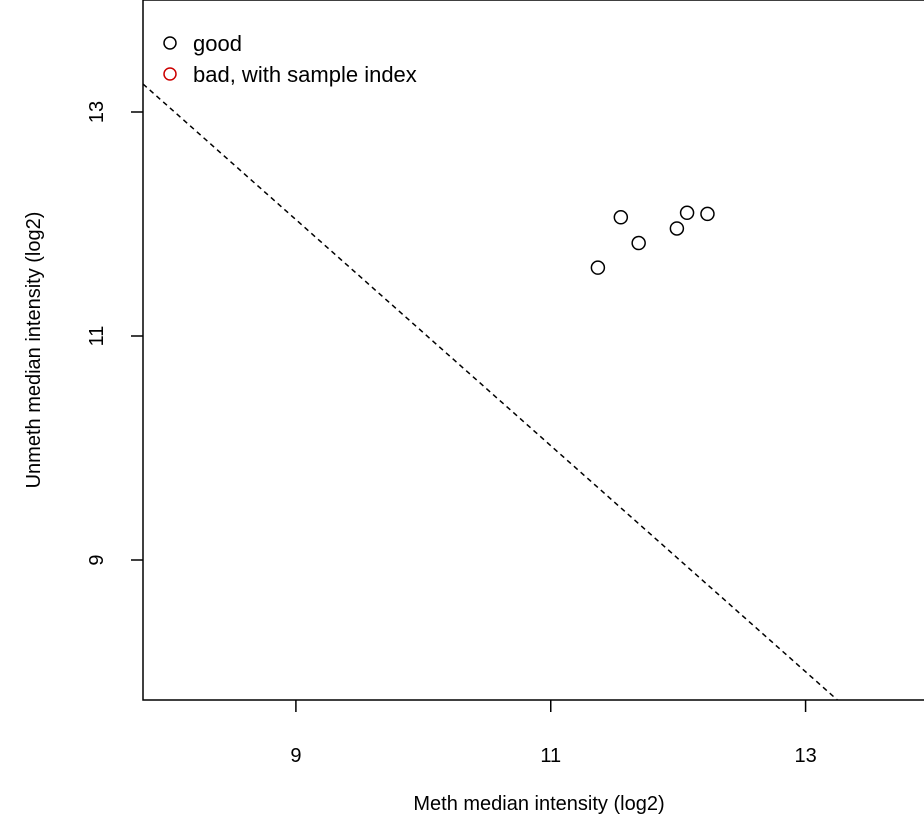 This screenshot has height=835, width=924. Describe the element at coordinates (553, 733) in the screenshot. I see `x-axis: 9 11 13` at that location.